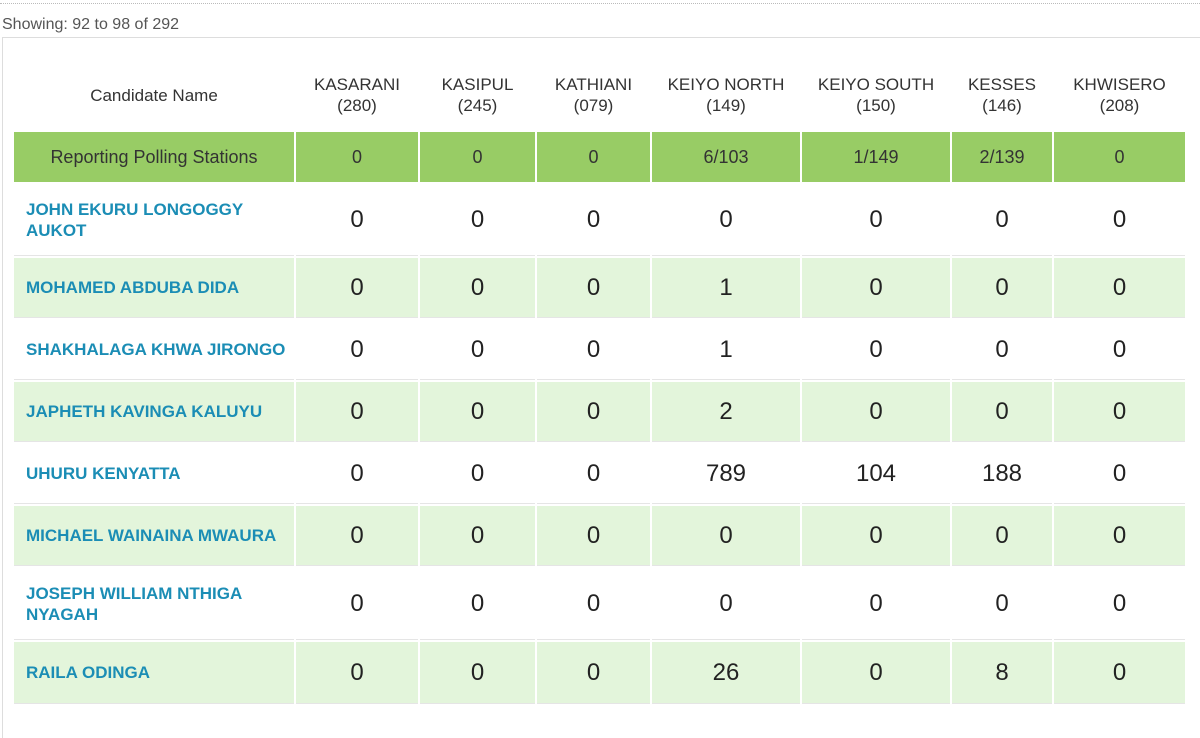  Describe the element at coordinates (726, 673) in the screenshot. I see `vote-count: 26` at that location.